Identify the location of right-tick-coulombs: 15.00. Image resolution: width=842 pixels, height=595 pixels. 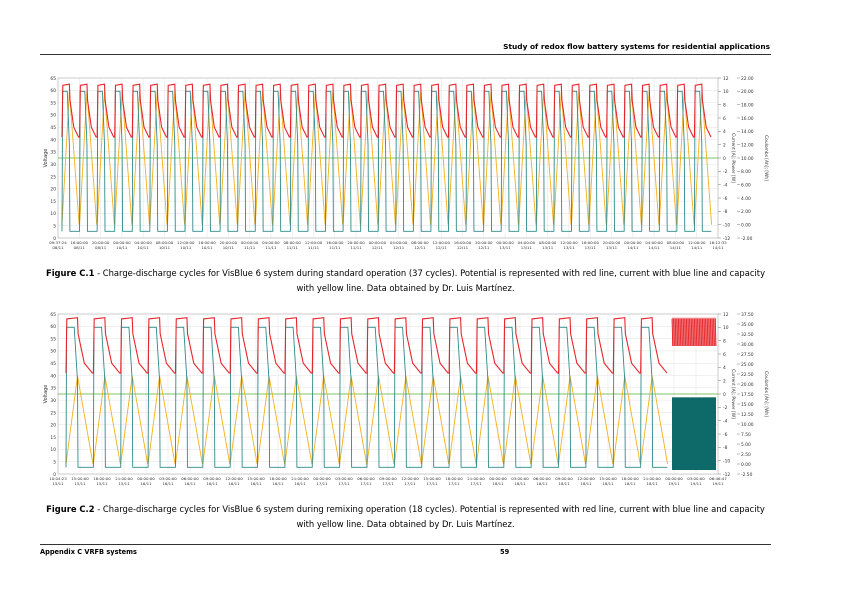
(747, 405).